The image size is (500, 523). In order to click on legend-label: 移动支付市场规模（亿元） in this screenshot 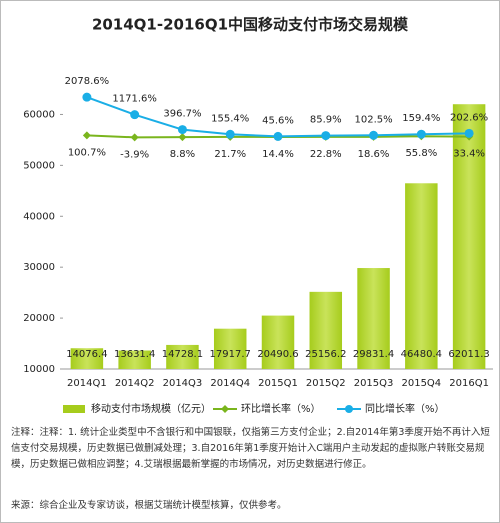, I will do `click(151, 408)`.